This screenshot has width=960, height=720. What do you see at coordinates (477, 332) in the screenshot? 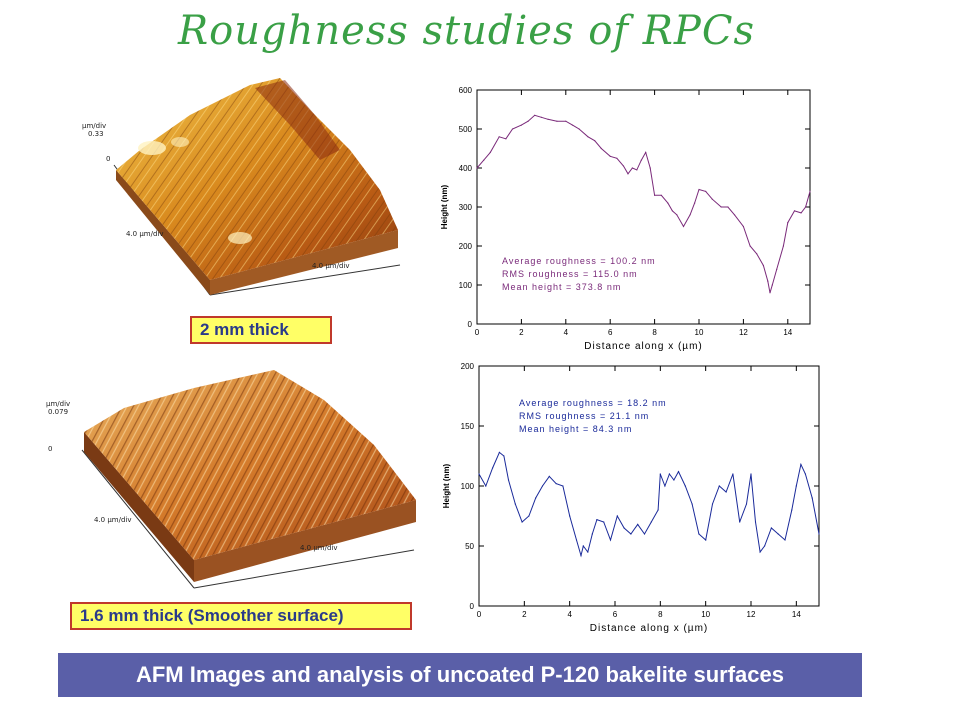
I see `plot-top-xtick-label: 0` at bounding box center [477, 332].